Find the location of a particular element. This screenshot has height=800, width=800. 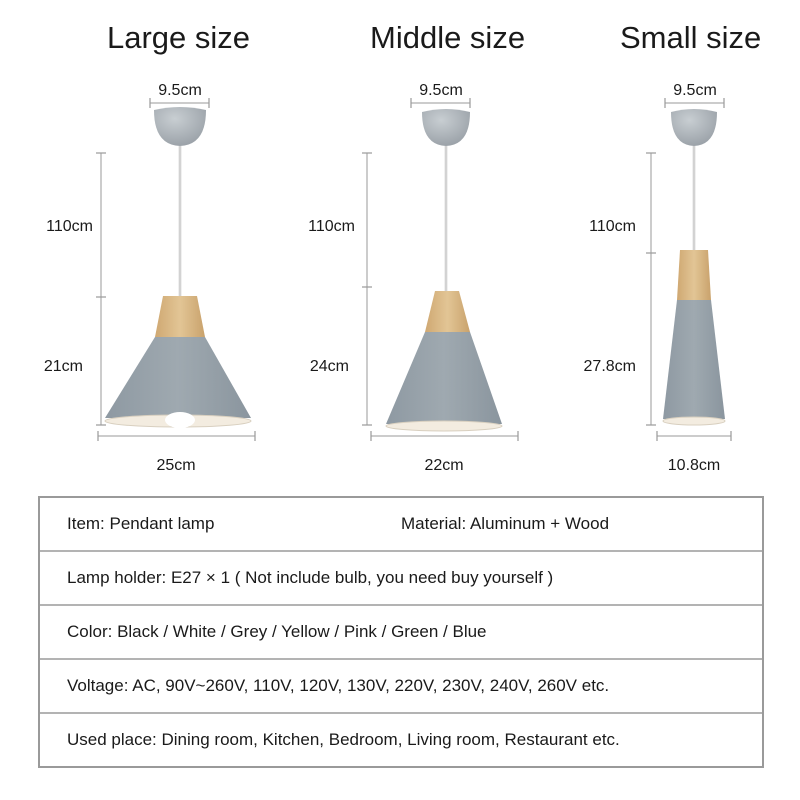

wood-top-small is located at coordinates (694, 275).